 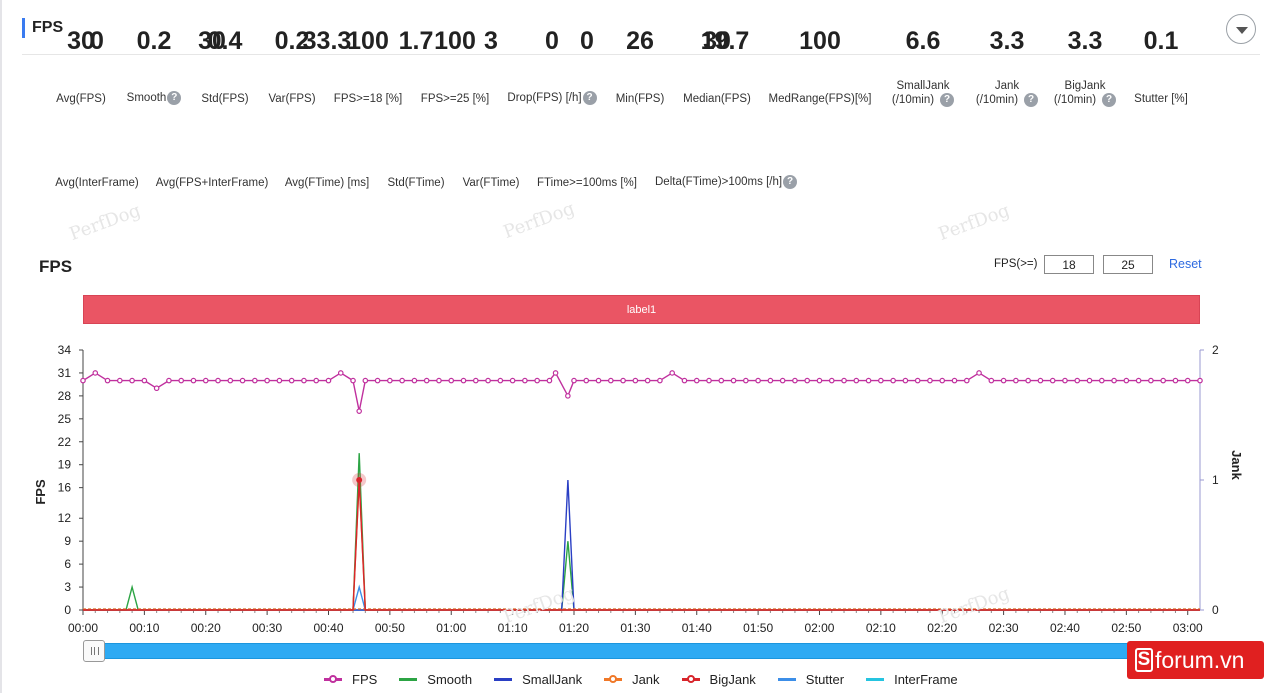 What do you see at coordinates (225, 41) in the screenshot?
I see `metric-value: 0.4` at bounding box center [225, 41].